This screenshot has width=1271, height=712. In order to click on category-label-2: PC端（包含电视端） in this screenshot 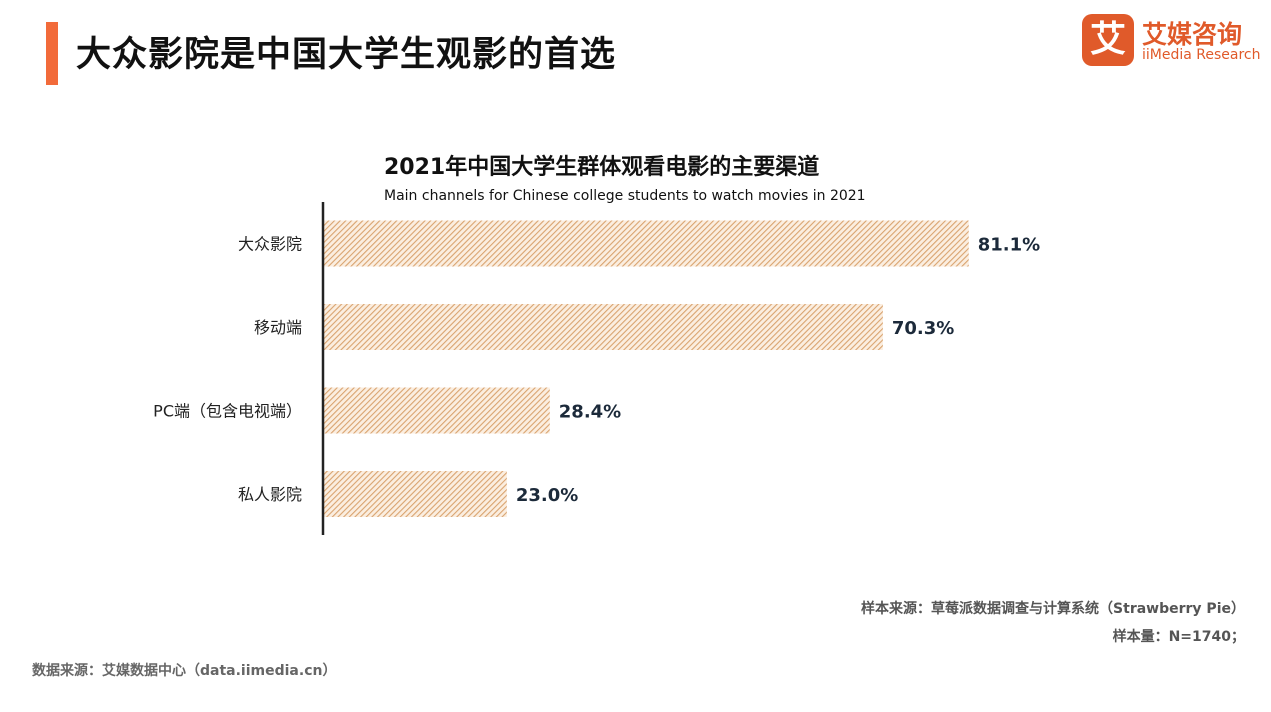, I will do `click(227, 411)`.